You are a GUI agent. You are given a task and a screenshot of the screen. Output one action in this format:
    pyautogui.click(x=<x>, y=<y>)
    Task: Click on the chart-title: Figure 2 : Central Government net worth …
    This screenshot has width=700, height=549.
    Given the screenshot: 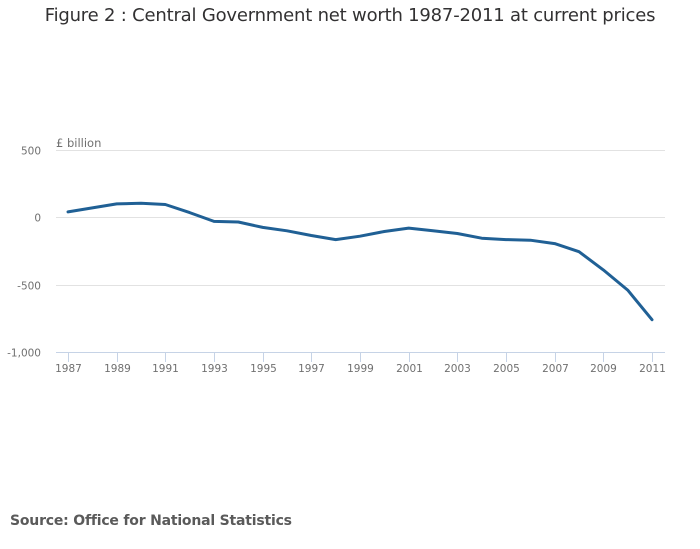 What is the action you would take?
    pyautogui.click(x=350, y=15)
    